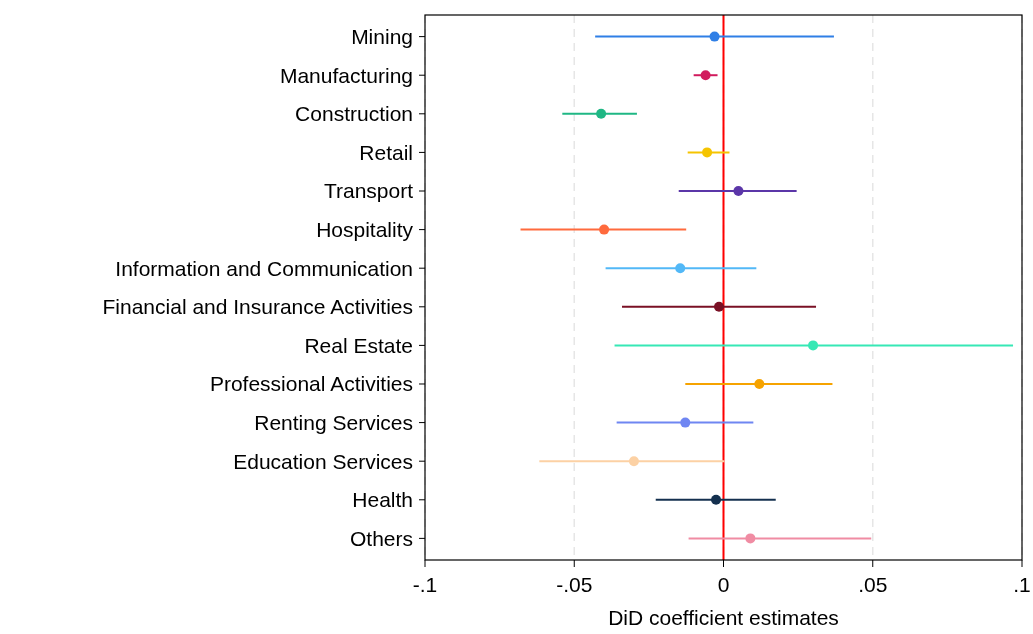  What do you see at coordinates (873, 584) in the screenshot?
I see `x-tick-label: .05` at bounding box center [873, 584].